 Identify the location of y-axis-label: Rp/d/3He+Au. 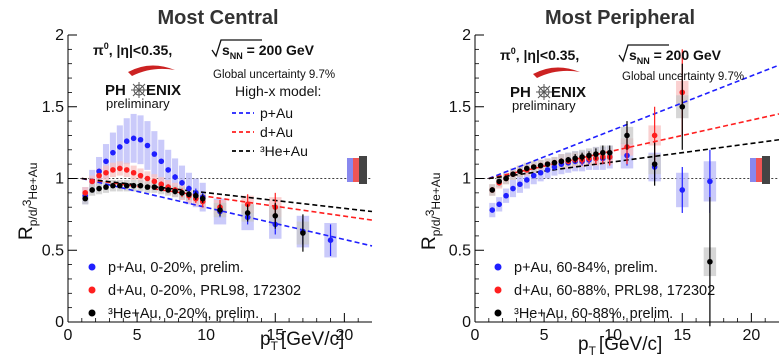
(28, 201).